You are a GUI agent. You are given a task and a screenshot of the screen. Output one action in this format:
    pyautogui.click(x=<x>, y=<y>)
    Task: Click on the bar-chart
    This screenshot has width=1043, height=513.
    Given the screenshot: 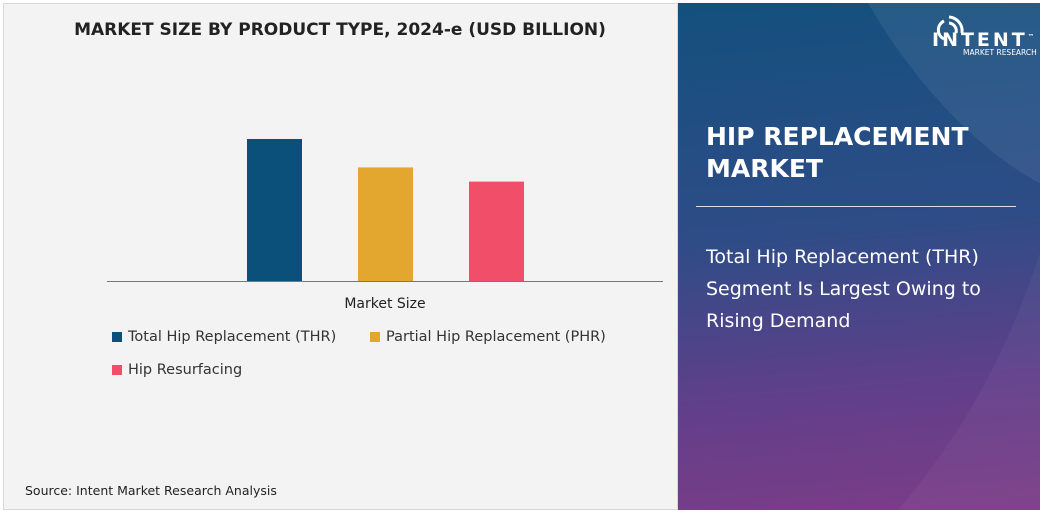 What is the action you would take?
    pyautogui.click(x=385, y=210)
    